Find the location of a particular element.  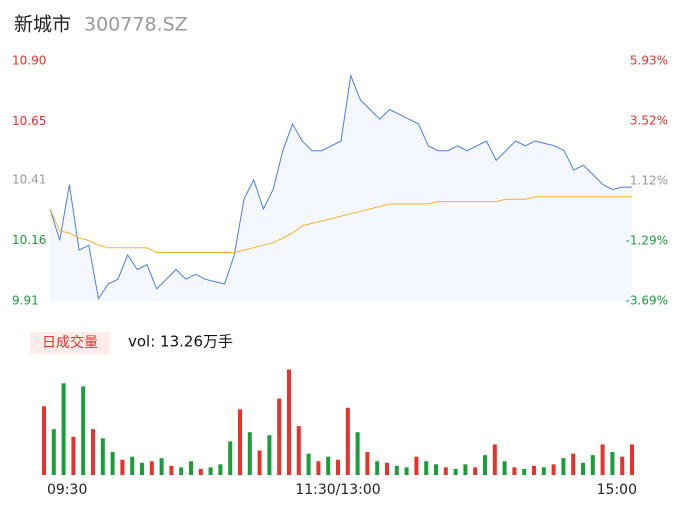

average-line is located at coordinates (340, 224).